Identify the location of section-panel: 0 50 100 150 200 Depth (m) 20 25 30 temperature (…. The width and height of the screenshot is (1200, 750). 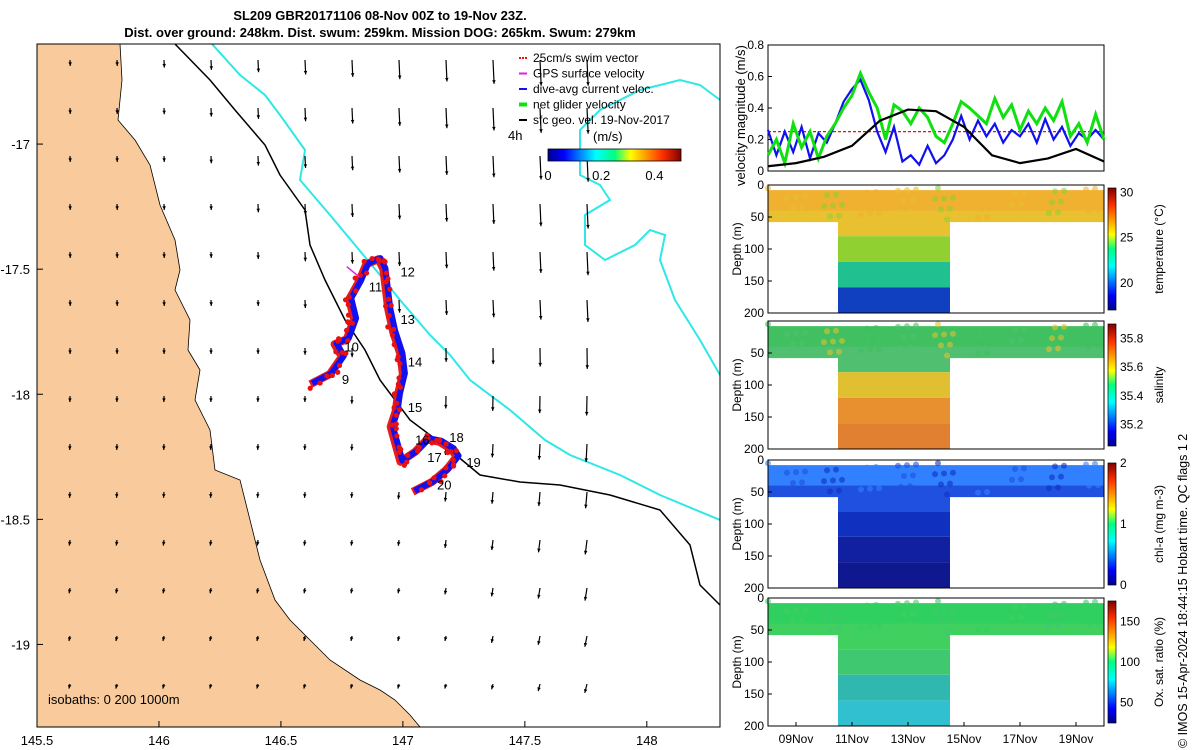
(948, 249).